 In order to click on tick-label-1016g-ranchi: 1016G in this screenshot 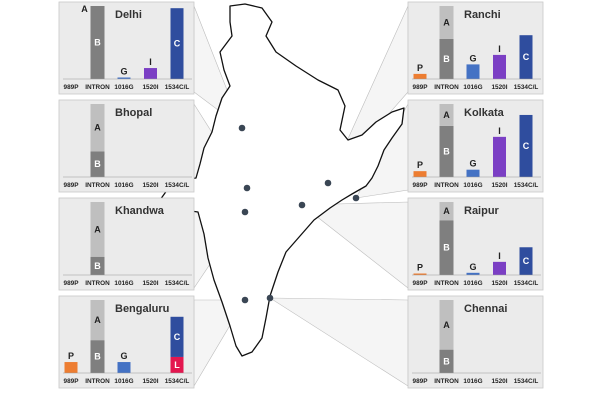, I will do `click(472, 87)`.